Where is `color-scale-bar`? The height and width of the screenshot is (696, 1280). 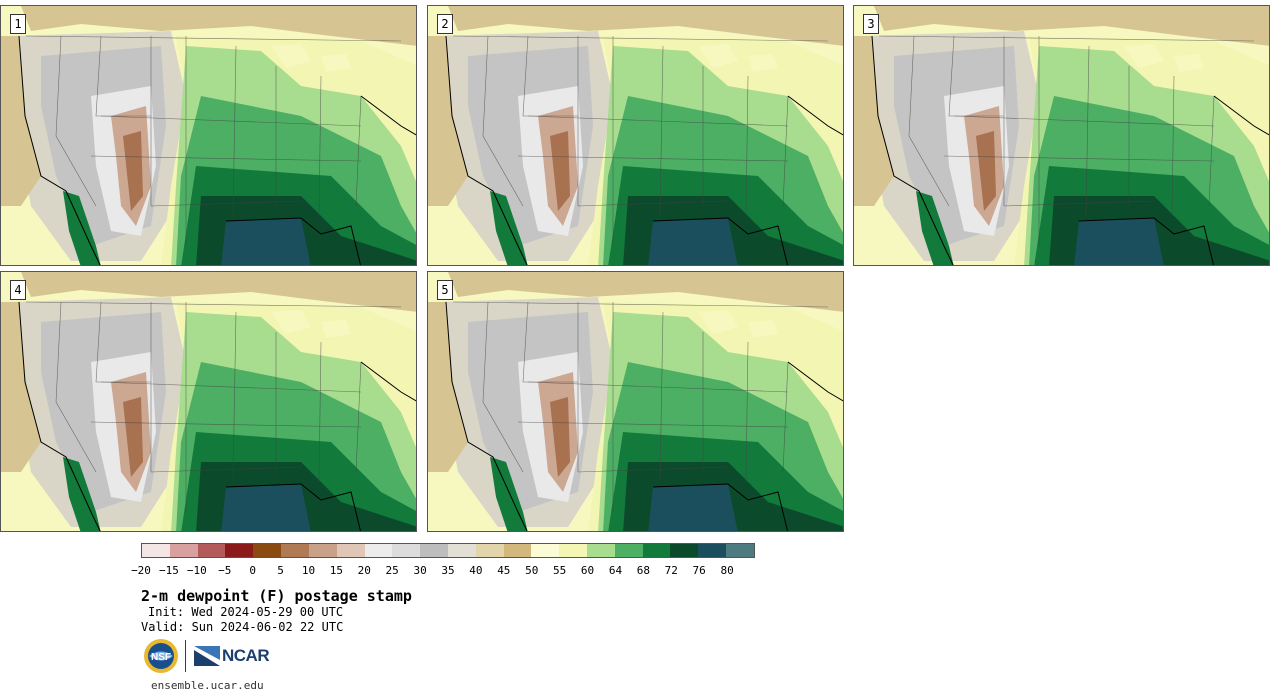
color-scale-bar is located at coordinates (448, 550).